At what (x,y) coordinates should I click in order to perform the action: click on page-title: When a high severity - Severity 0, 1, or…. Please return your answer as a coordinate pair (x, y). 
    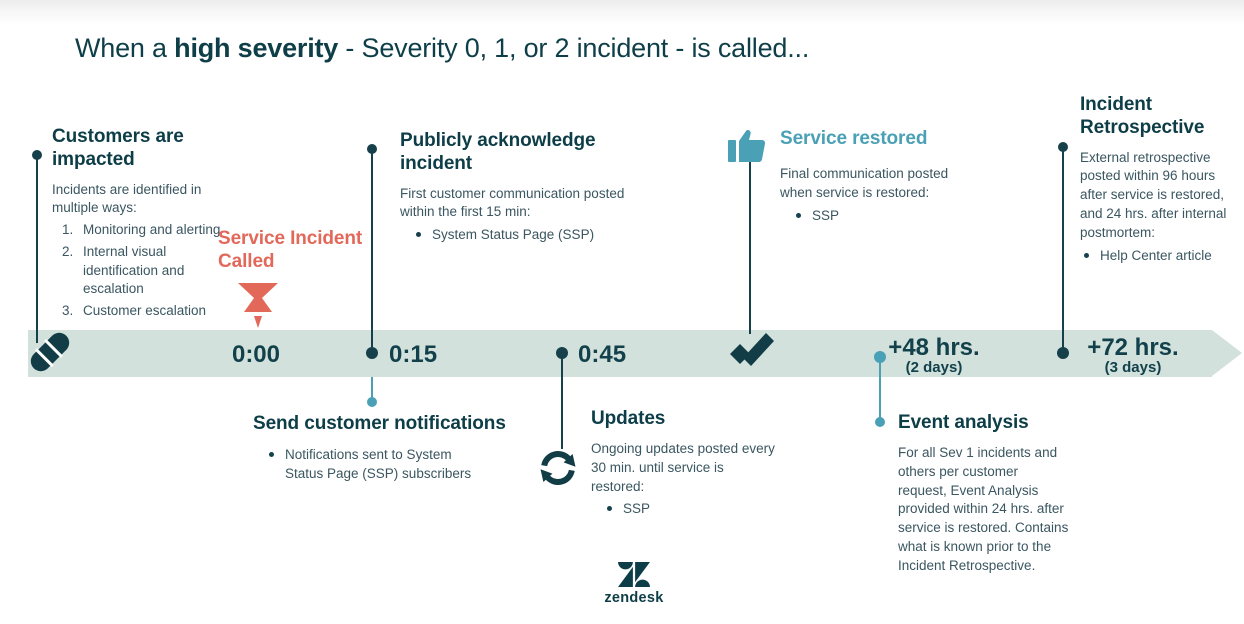
    Looking at the image, I should click on (442, 48).